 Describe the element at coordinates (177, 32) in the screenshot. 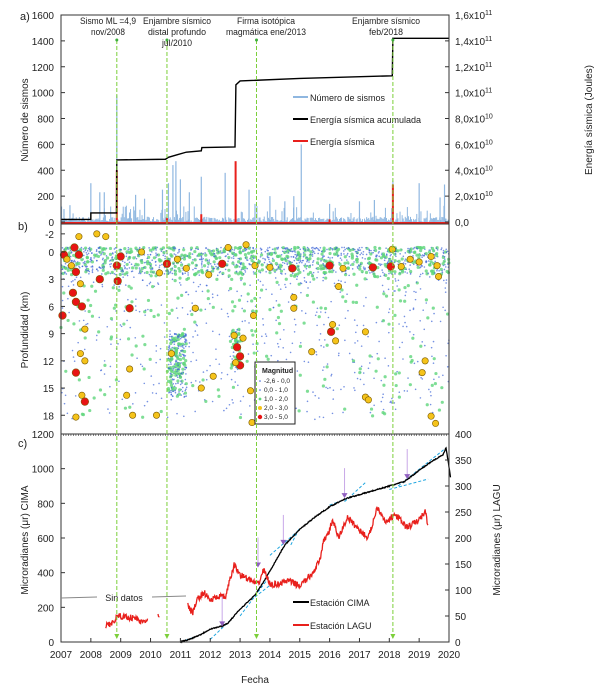

I see `event-label: distal profundo` at that location.